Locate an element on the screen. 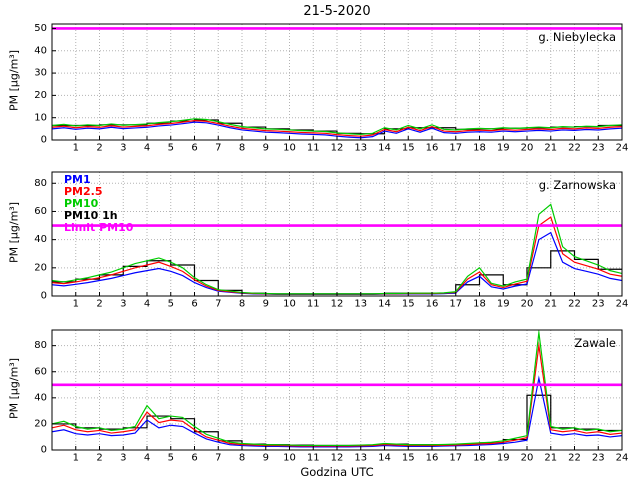 The width and height of the screenshot is (640, 480). legend-item-0: PM1 is located at coordinates (77, 179).